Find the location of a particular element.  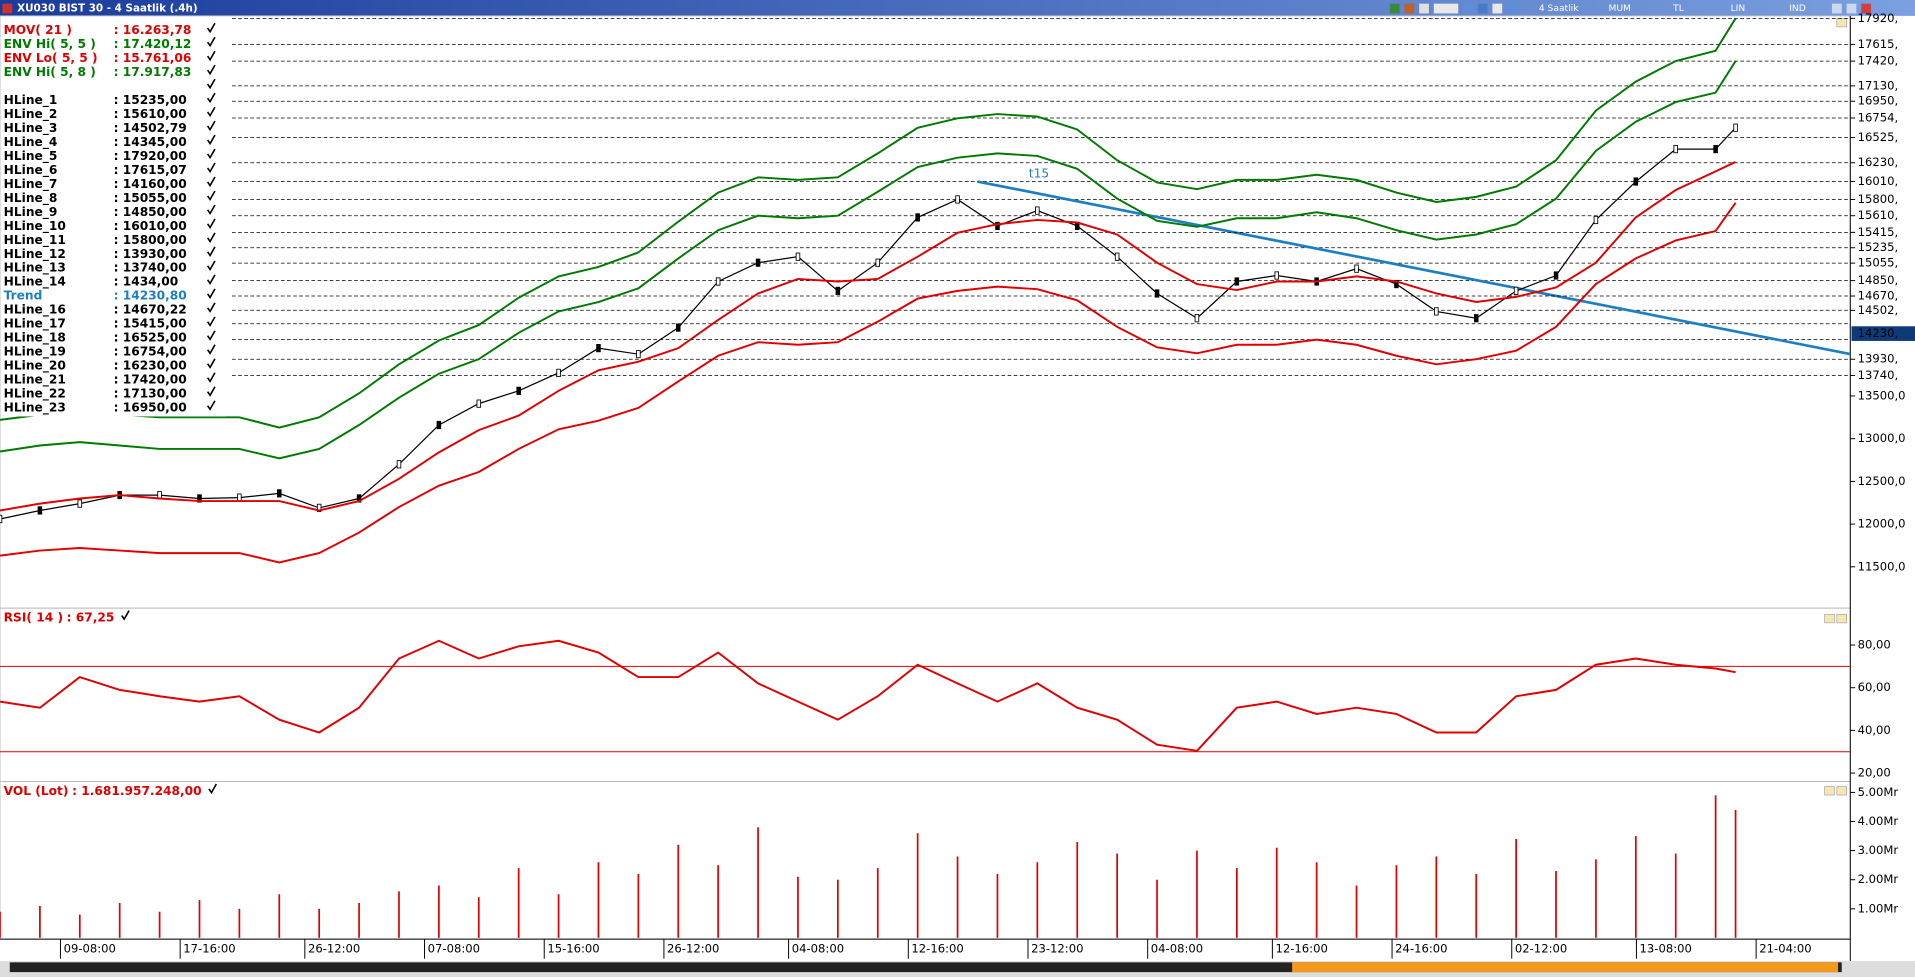

y-tick-label: 60,00 is located at coordinates (1874, 687).